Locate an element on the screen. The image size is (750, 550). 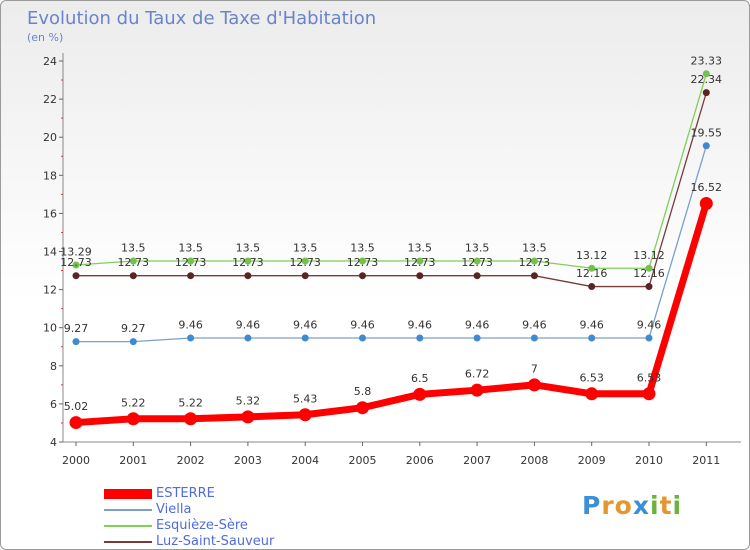
y-tick-label: 8 is located at coordinates (53, 366).